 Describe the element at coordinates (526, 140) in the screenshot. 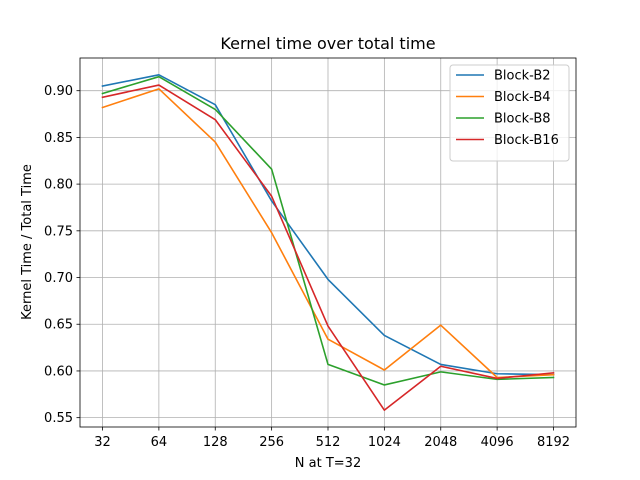

I see `legend-label: Block-B16` at that location.